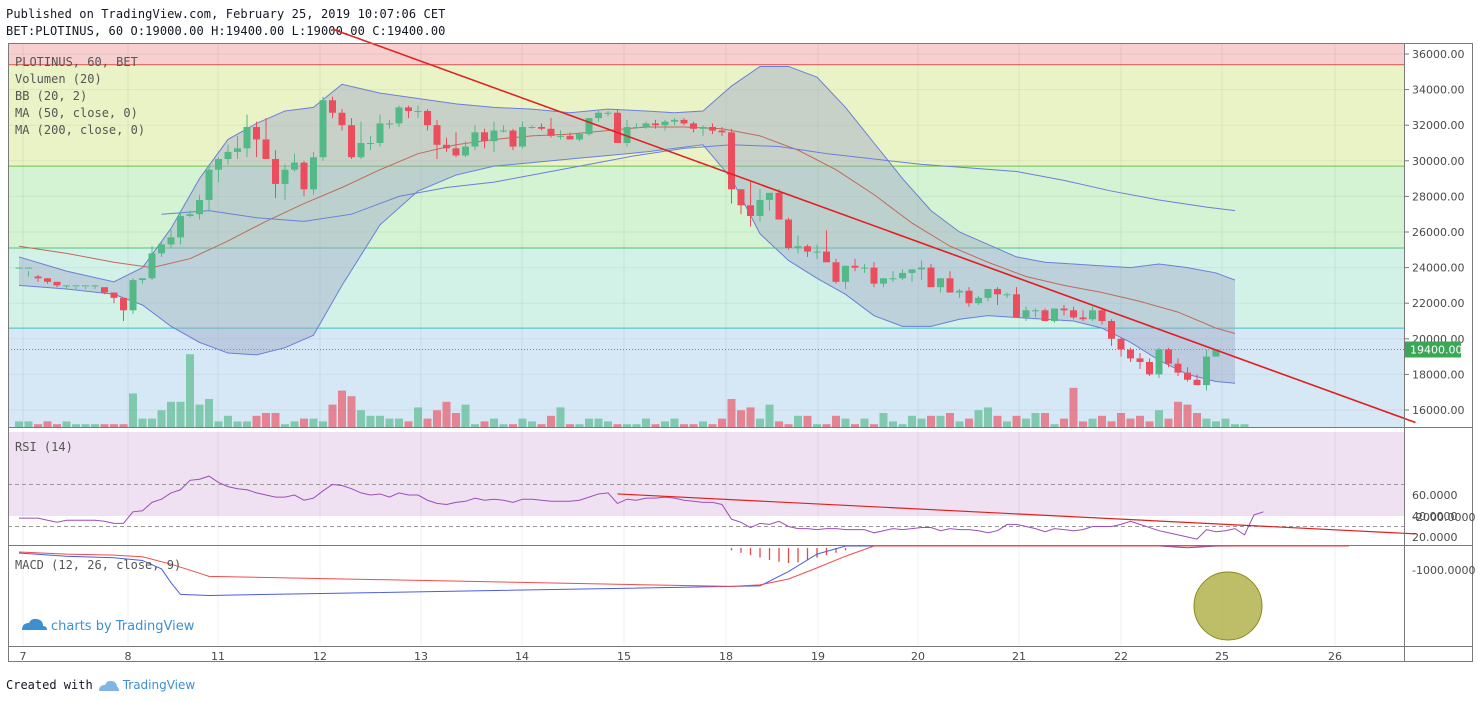  I want to click on legend-ma50: MA (50, close, 0), so click(76, 113).